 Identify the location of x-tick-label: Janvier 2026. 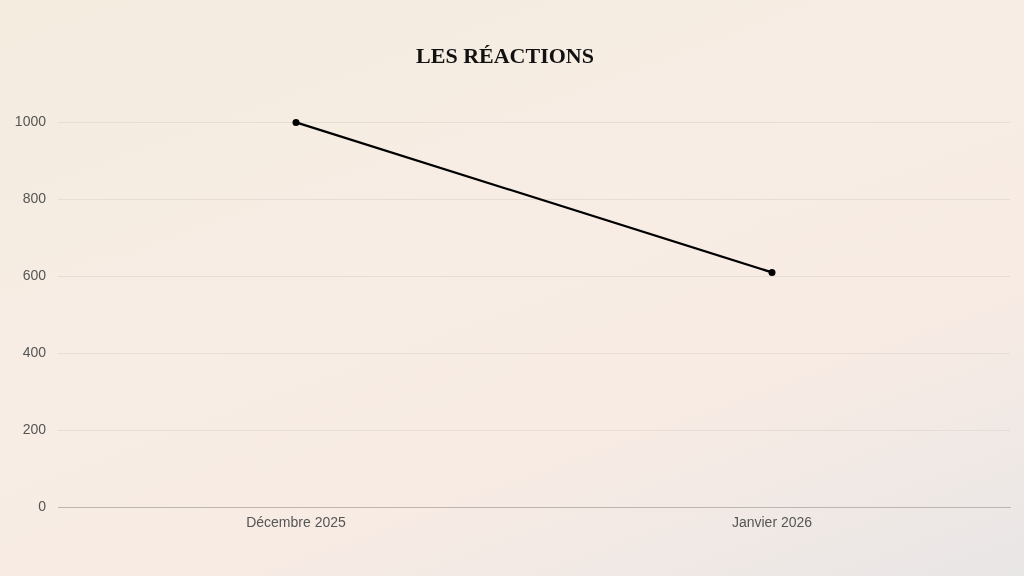
(772, 522).